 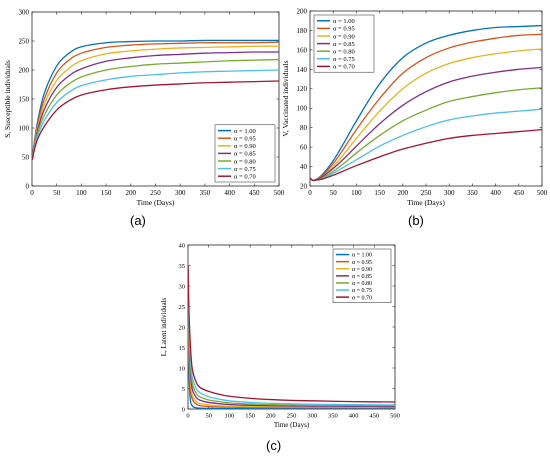 What do you see at coordinates (304, 186) in the screenshot?
I see `y-tick-label: 20` at bounding box center [304, 186].